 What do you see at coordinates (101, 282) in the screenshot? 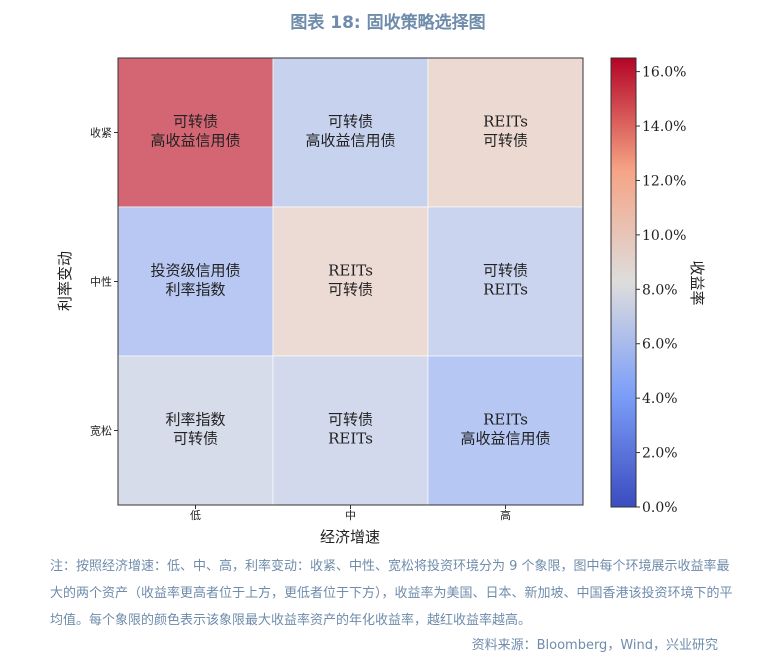
I see `y-tick-label: 中性` at bounding box center [101, 282].